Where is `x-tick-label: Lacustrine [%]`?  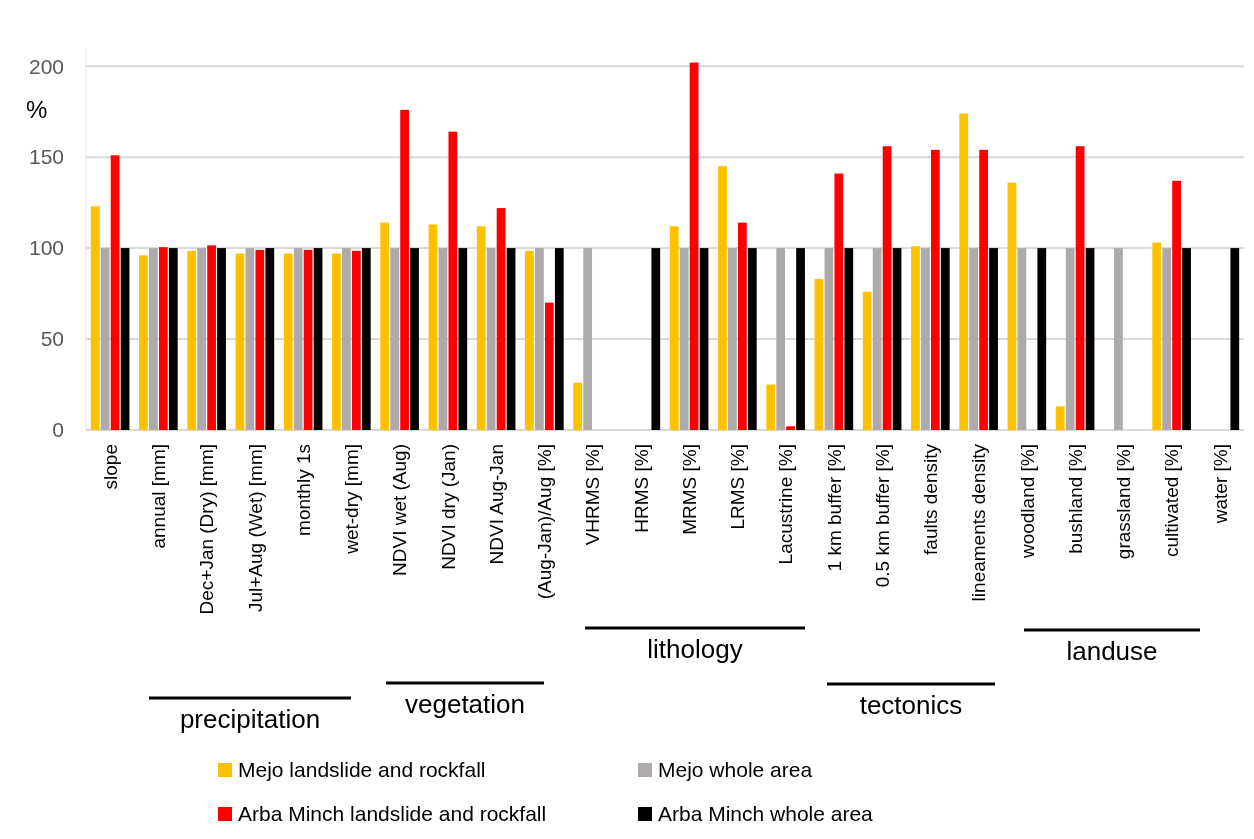
x-tick-label: Lacustrine [%] is located at coordinates (786, 504).